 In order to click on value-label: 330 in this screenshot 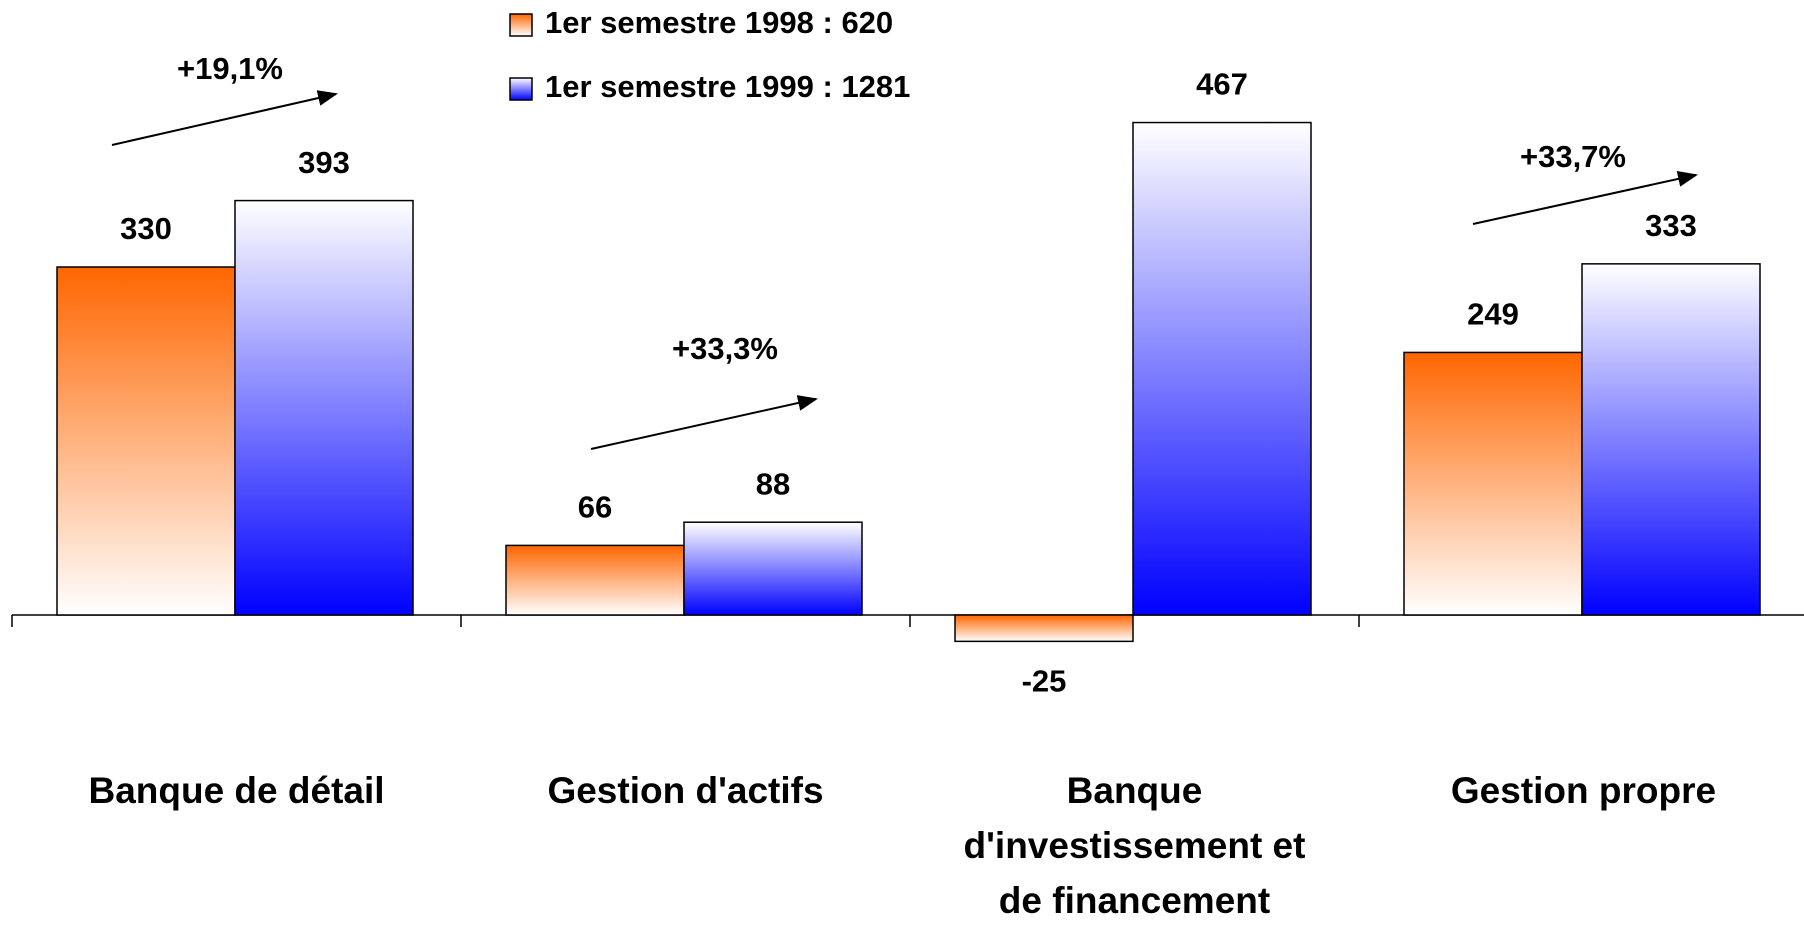, I will do `click(146, 228)`.